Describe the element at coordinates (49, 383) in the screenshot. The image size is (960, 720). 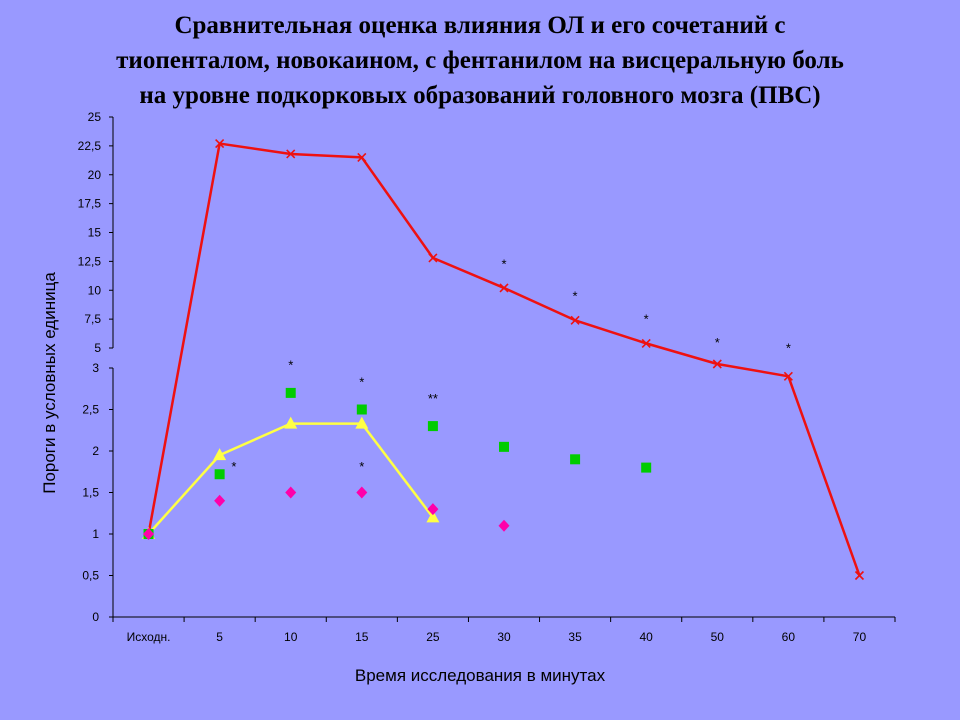
I see `y-axis-label: Пороги в условных единица` at that location.